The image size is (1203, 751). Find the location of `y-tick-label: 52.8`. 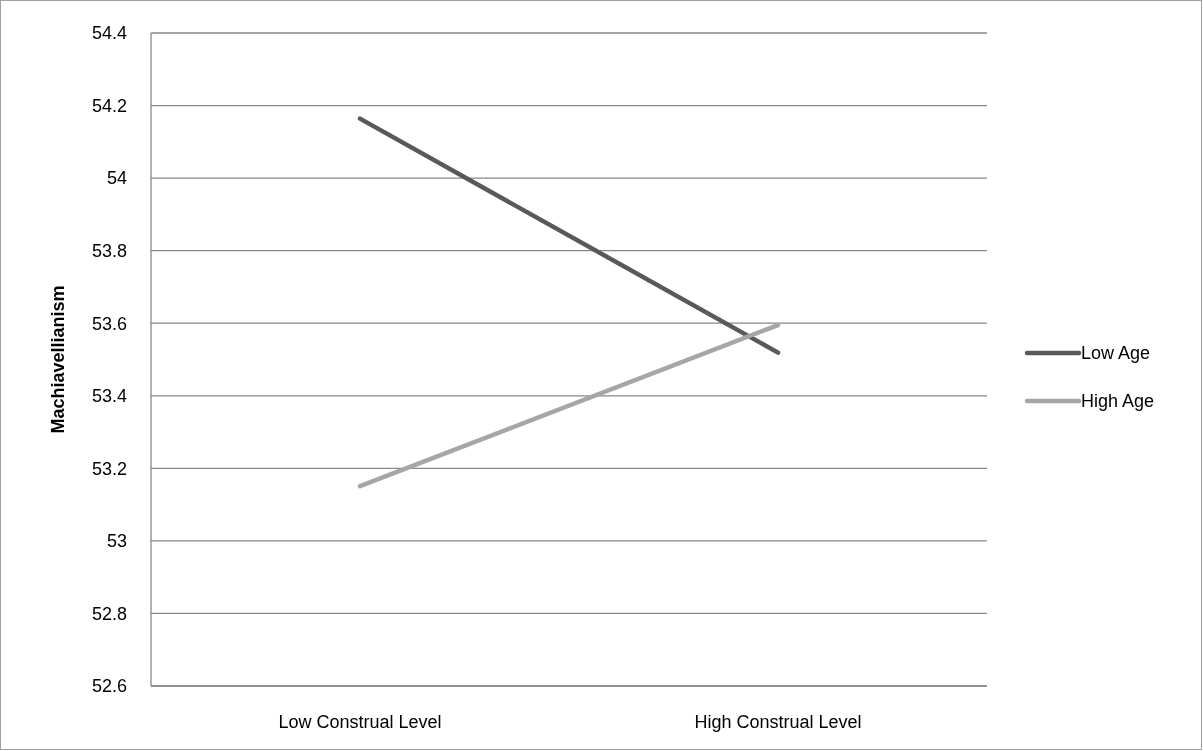

y-tick-label: 52.8 is located at coordinates (109, 613).